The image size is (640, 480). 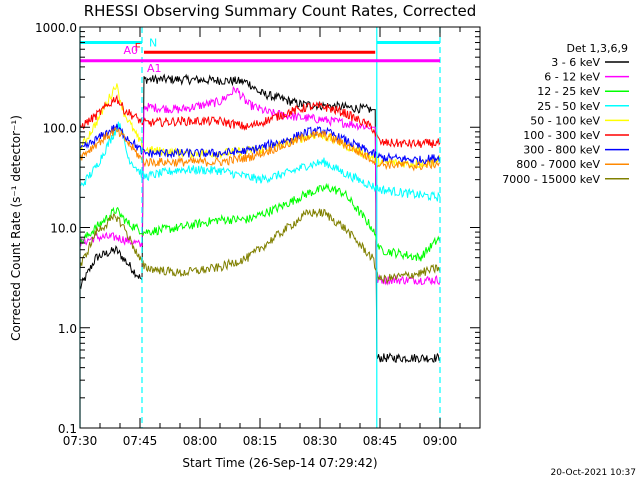 I want to click on y-axis-label: Corrected Count Rate (s⁻¹ detector⁻¹), so click(x=16, y=228).